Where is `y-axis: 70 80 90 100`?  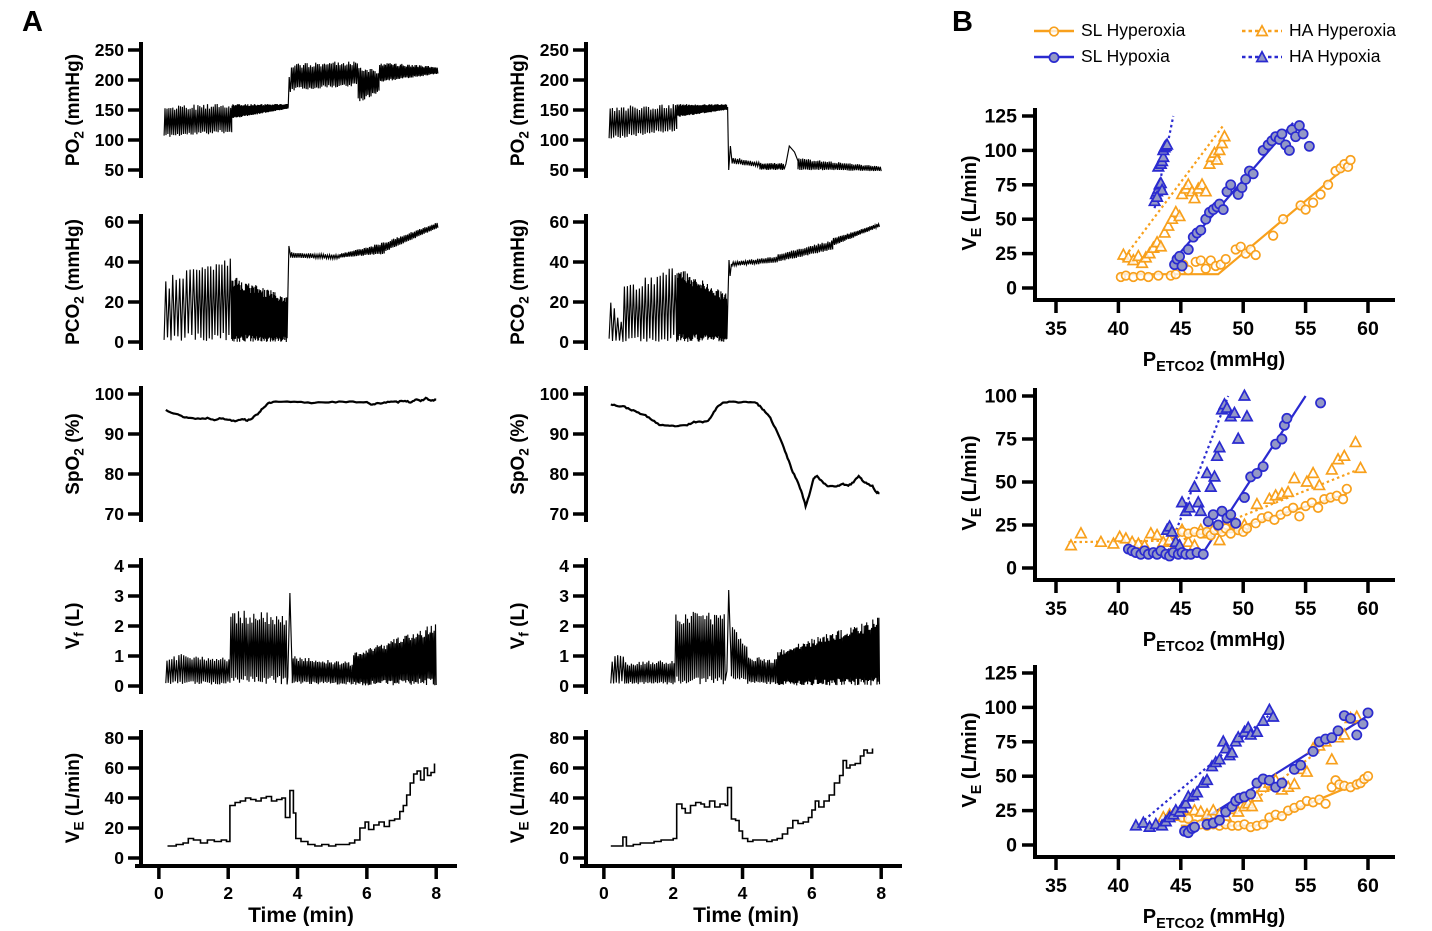
y-axis: 70 80 90 100 is located at coordinates (564, 454).